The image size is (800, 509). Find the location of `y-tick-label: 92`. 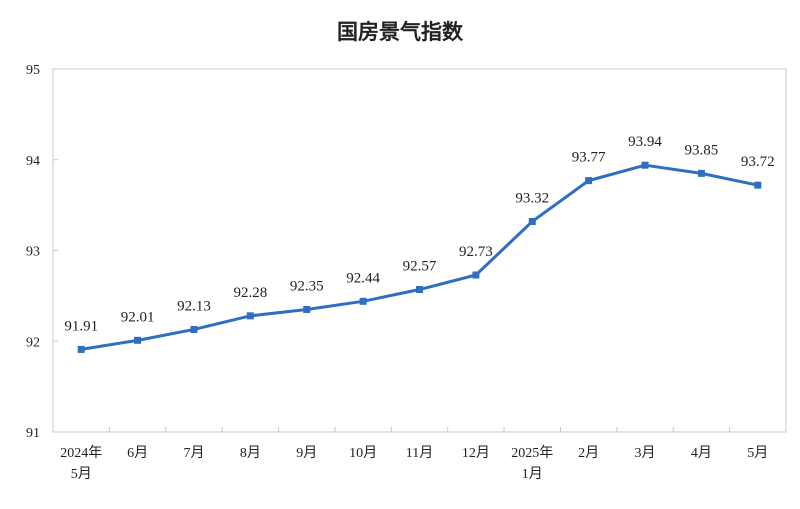

y-tick-label: 92 is located at coordinates (33, 342).